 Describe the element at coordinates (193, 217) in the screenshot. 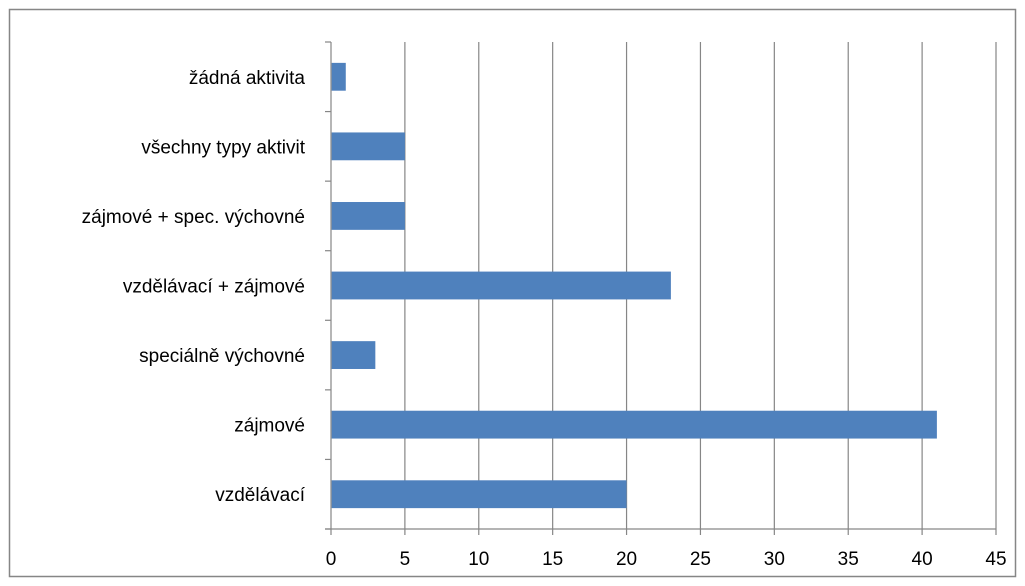

I see `category-label: zájmové + spec. výchovné` at that location.